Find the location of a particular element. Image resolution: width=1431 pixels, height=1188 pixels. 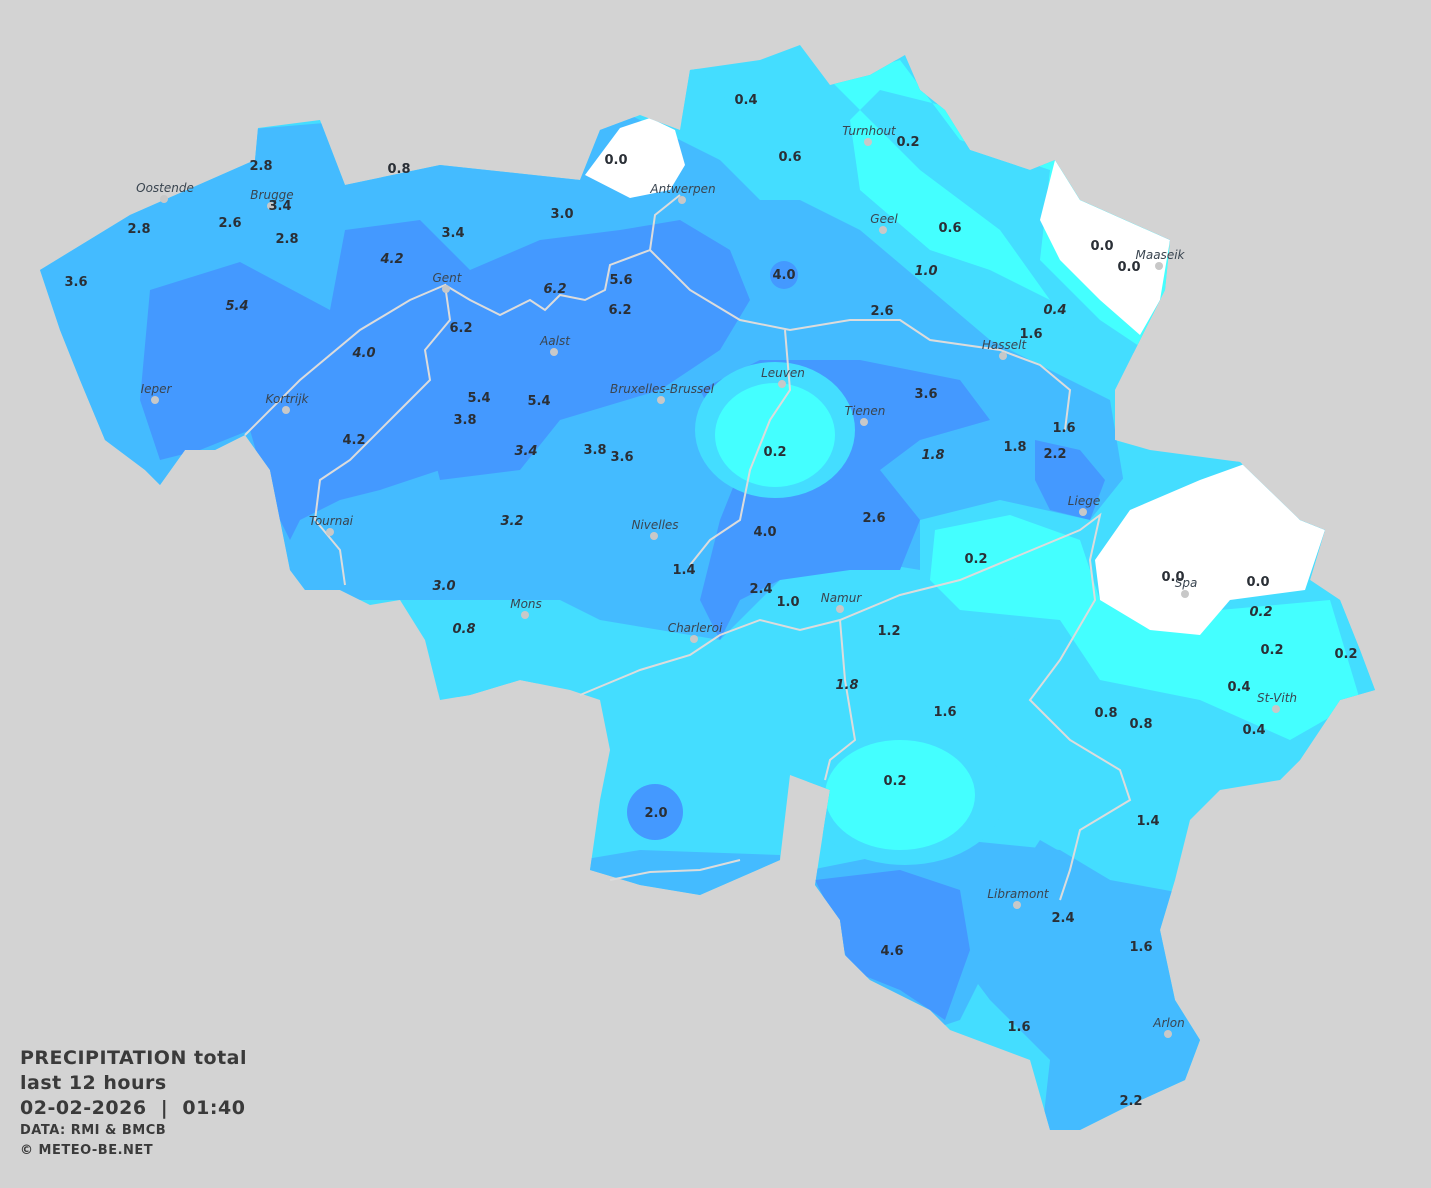

city-st-vith: St-Vith is located at coordinates (1277, 702).